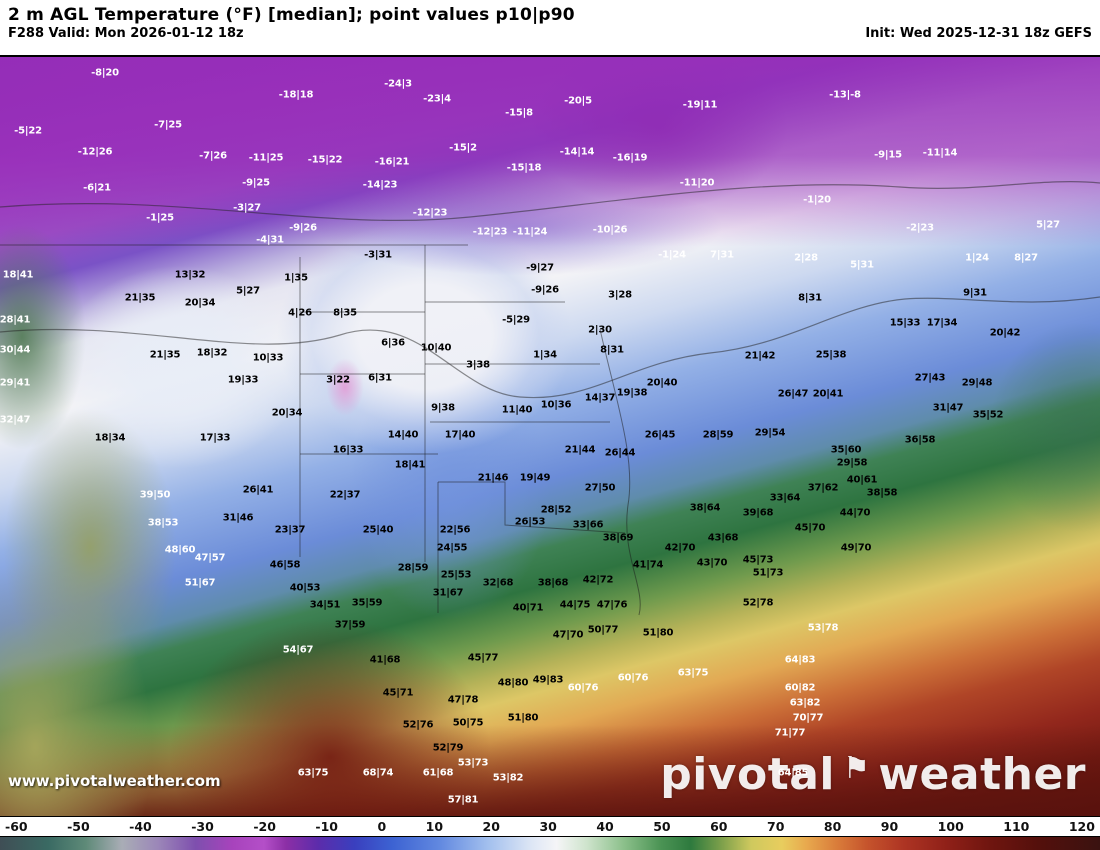 Image resolution: width=1100 pixels, height=850 pixels. Describe the element at coordinates (857, 768) in the screenshot. I see `wind-flag-icon: ⚑` at that location.